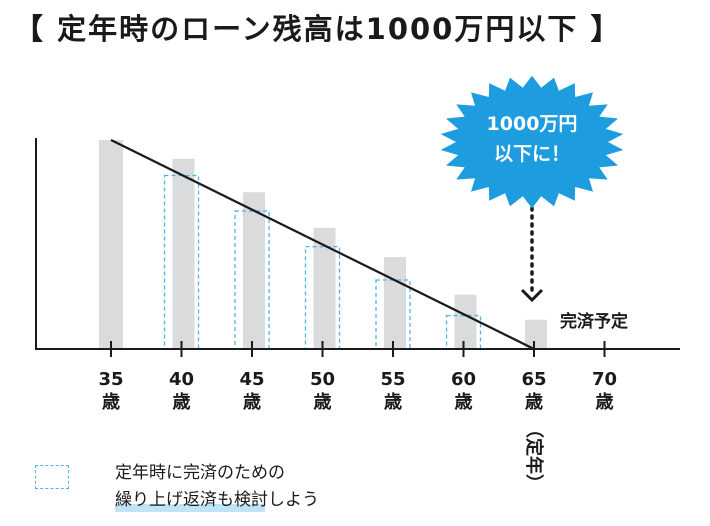 The height and width of the screenshot is (526, 710). I want to click on legend-dashed-swatch, so click(52, 477).